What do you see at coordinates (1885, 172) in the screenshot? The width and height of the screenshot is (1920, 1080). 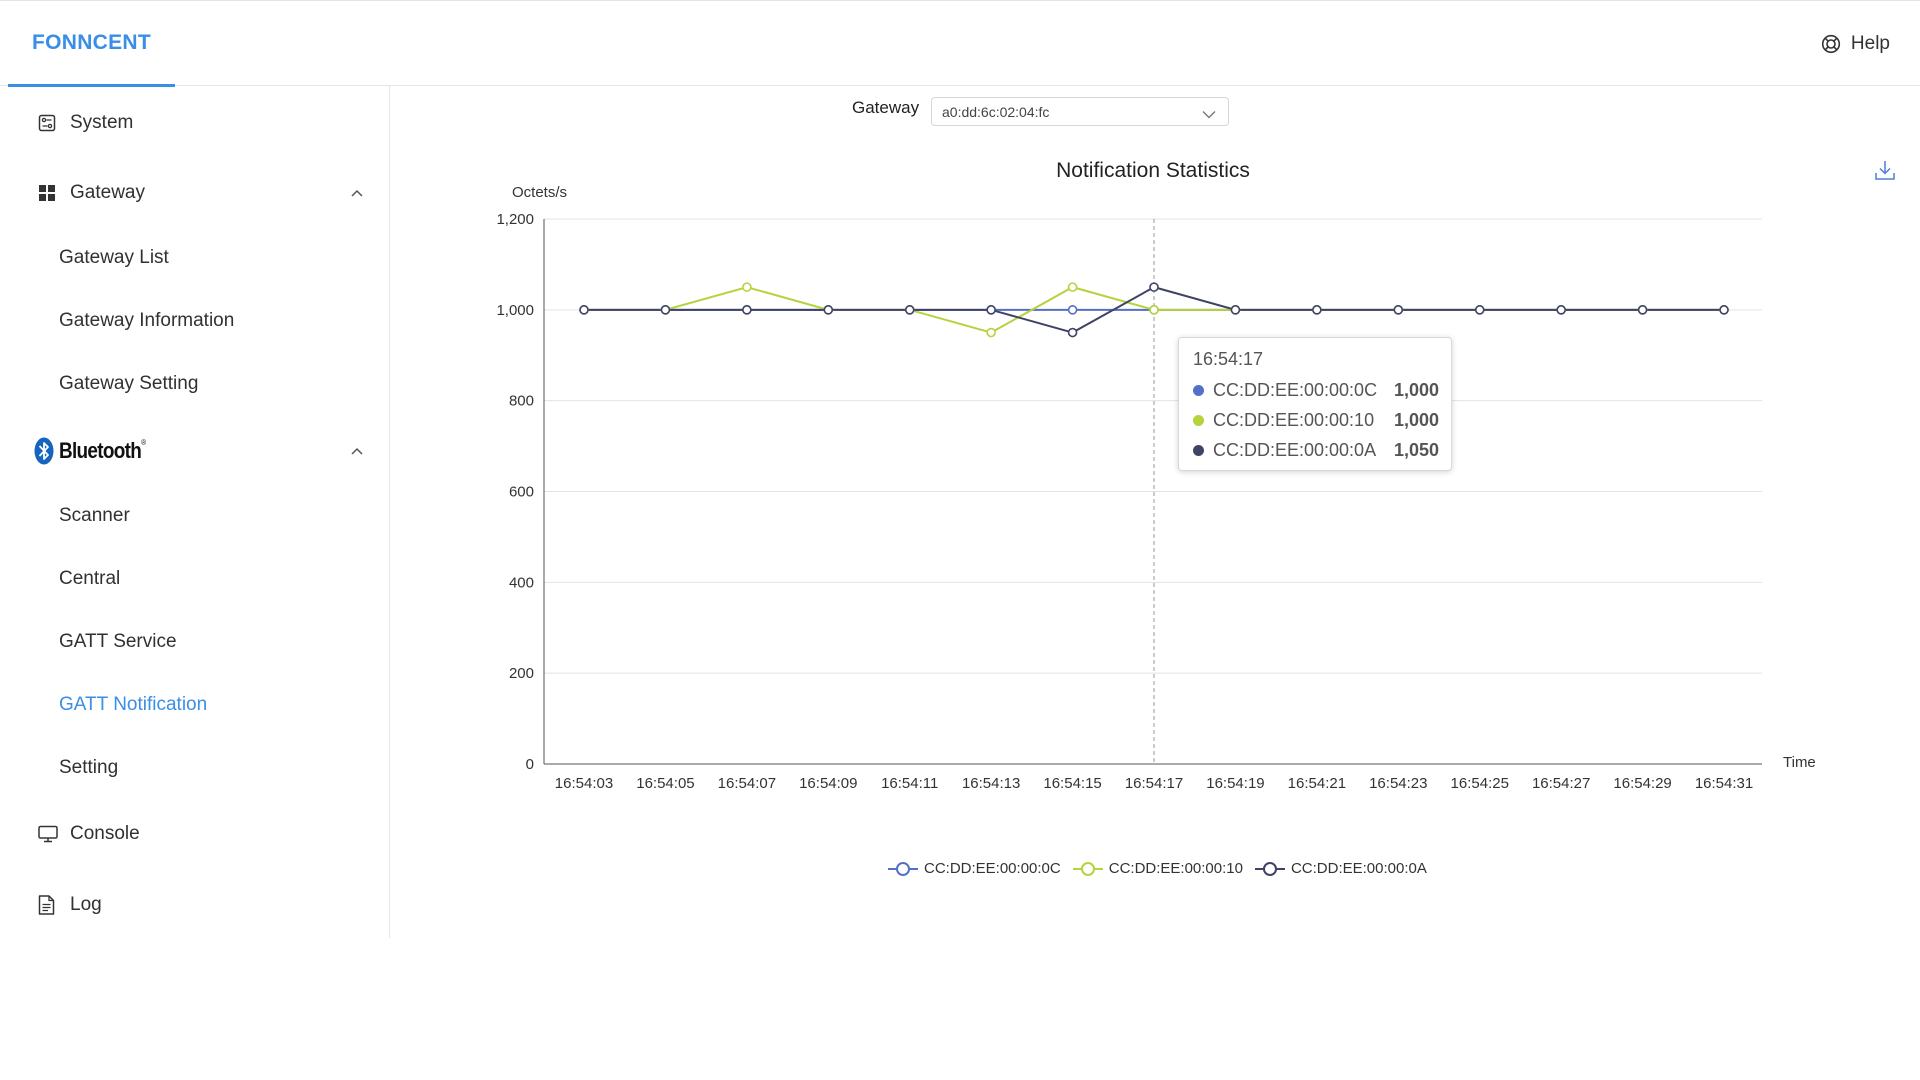 I see `download-button` at bounding box center [1885, 172].